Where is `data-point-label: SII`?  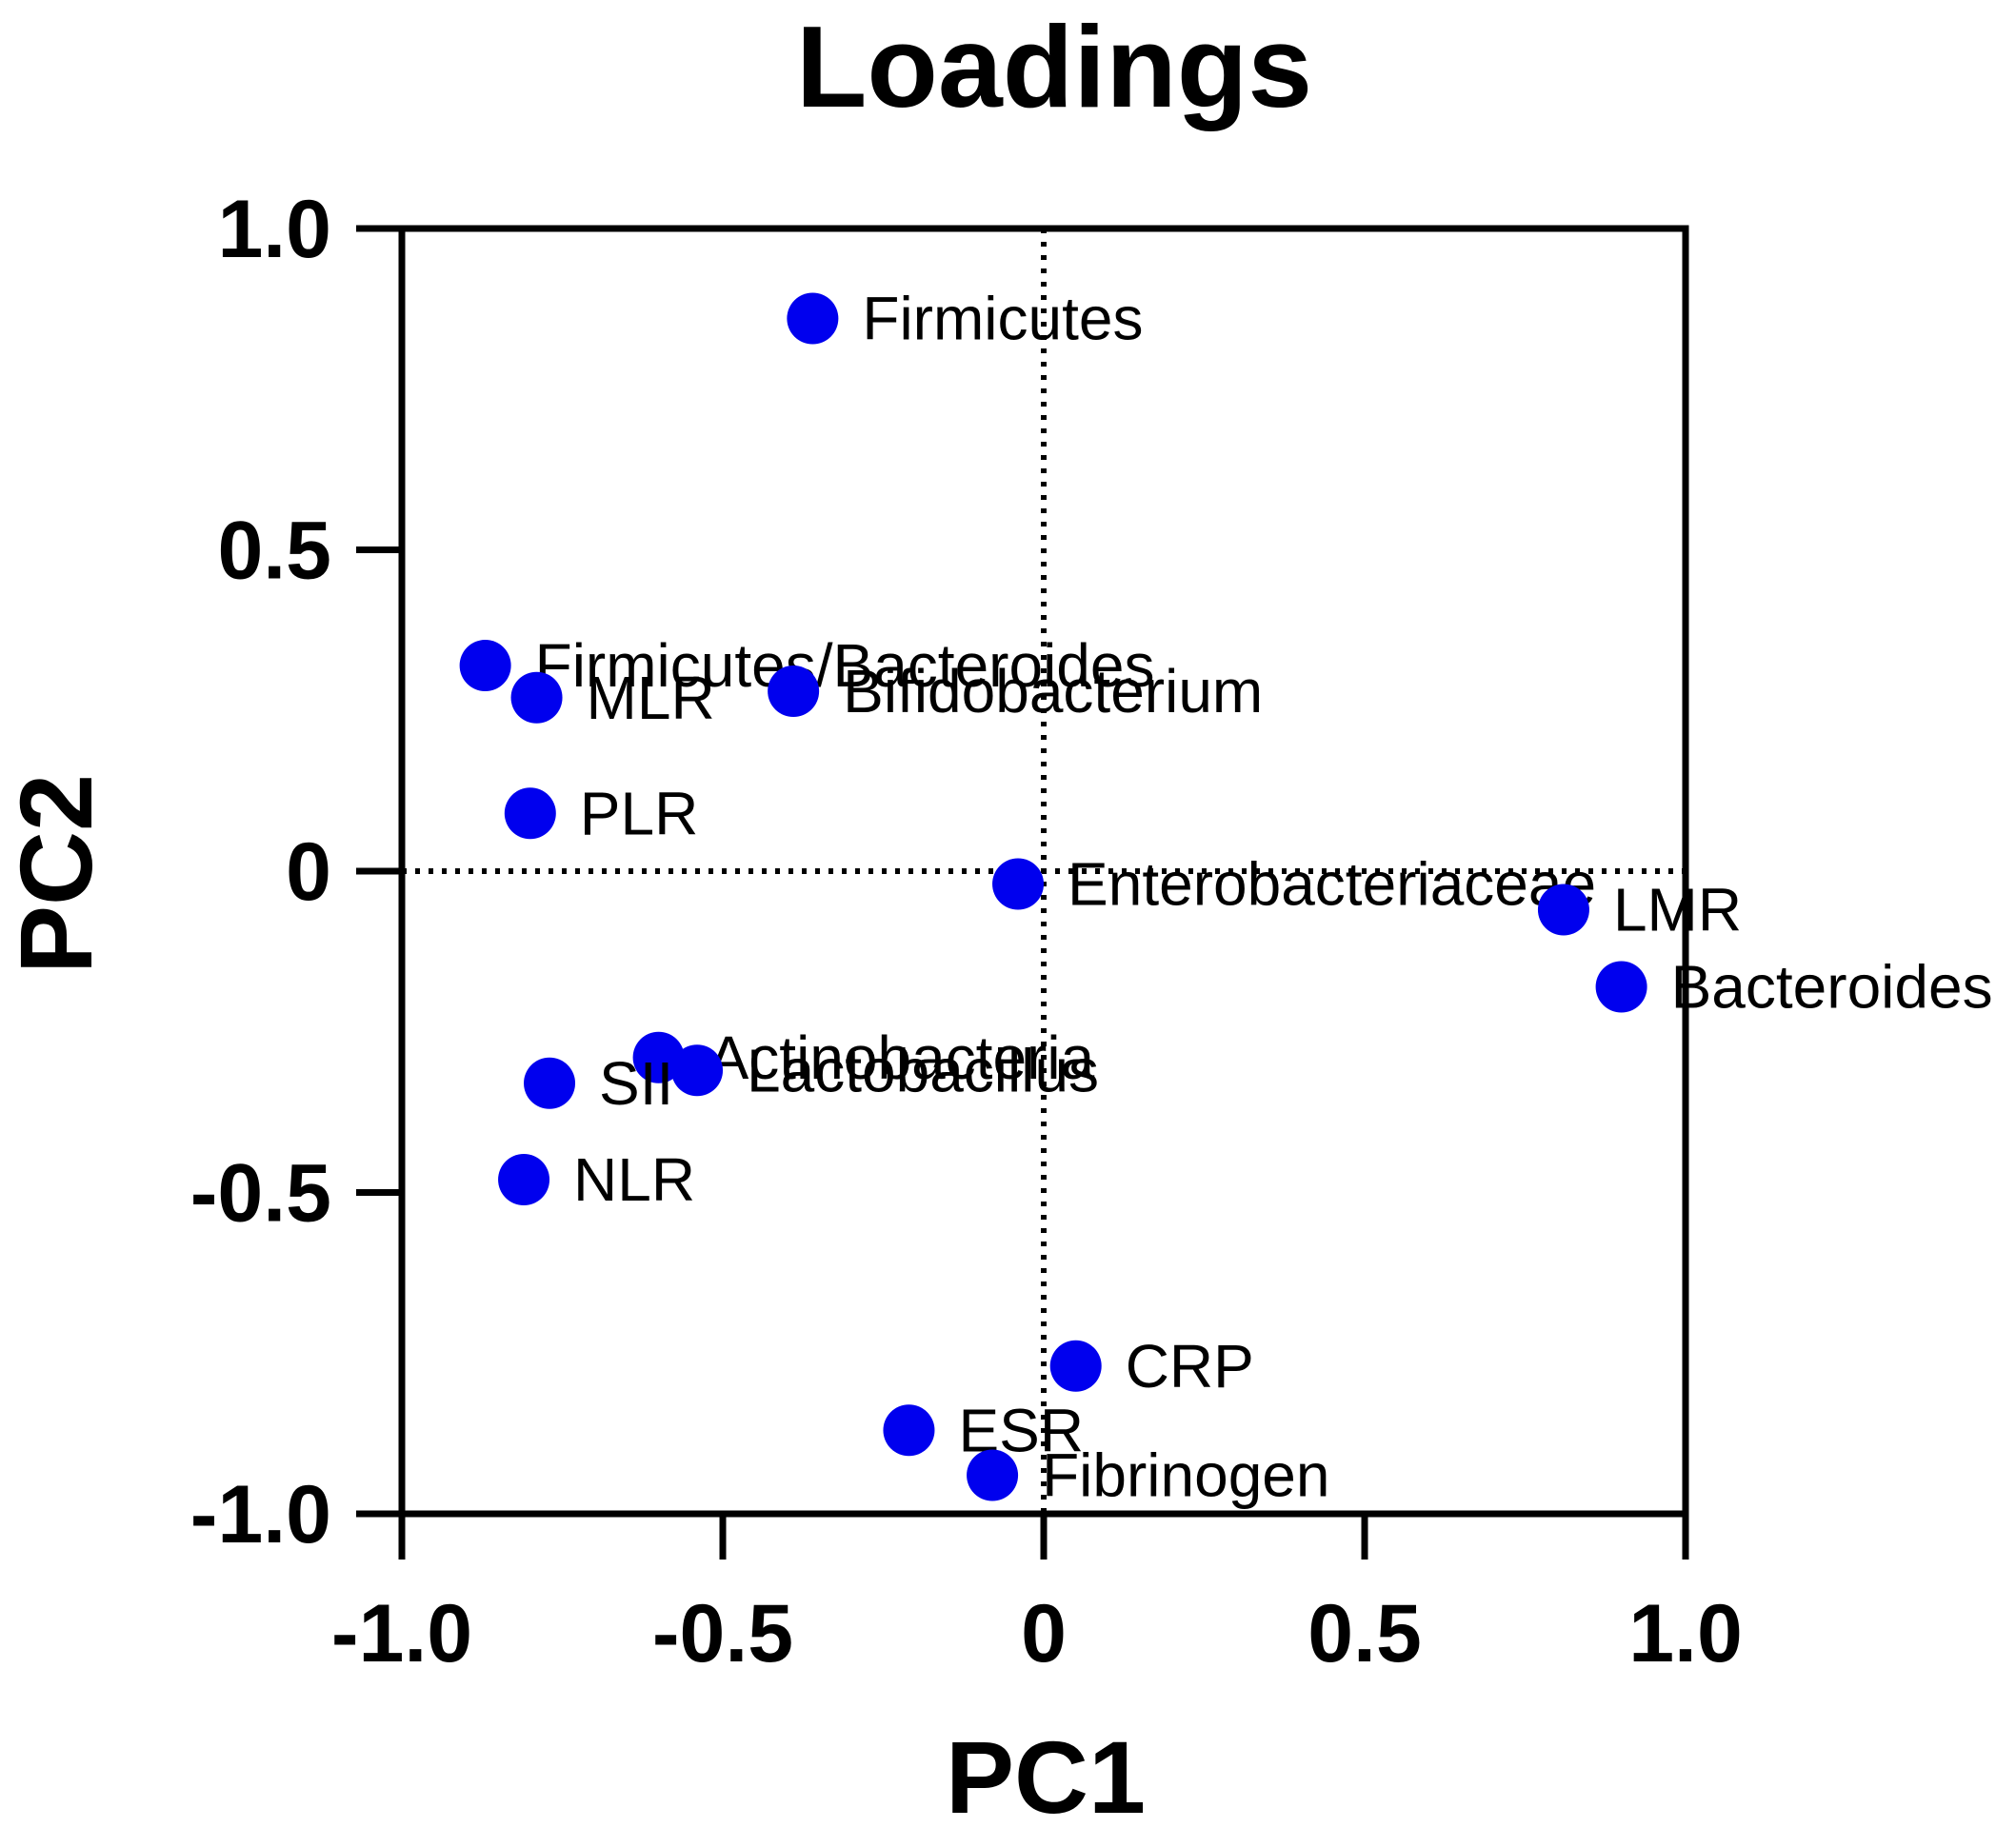 data-point-label: SII is located at coordinates (636, 1083).